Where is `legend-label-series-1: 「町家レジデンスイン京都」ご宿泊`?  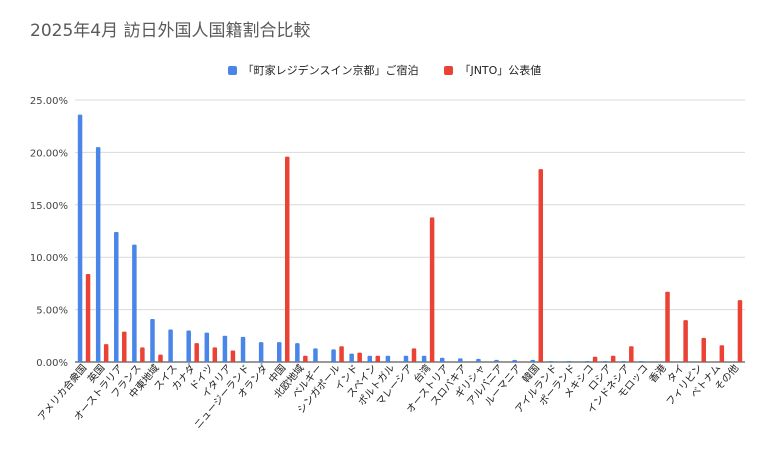 legend-label-series-1: 「町家レジデンスイン京都」ご宿泊 is located at coordinates (330, 70).